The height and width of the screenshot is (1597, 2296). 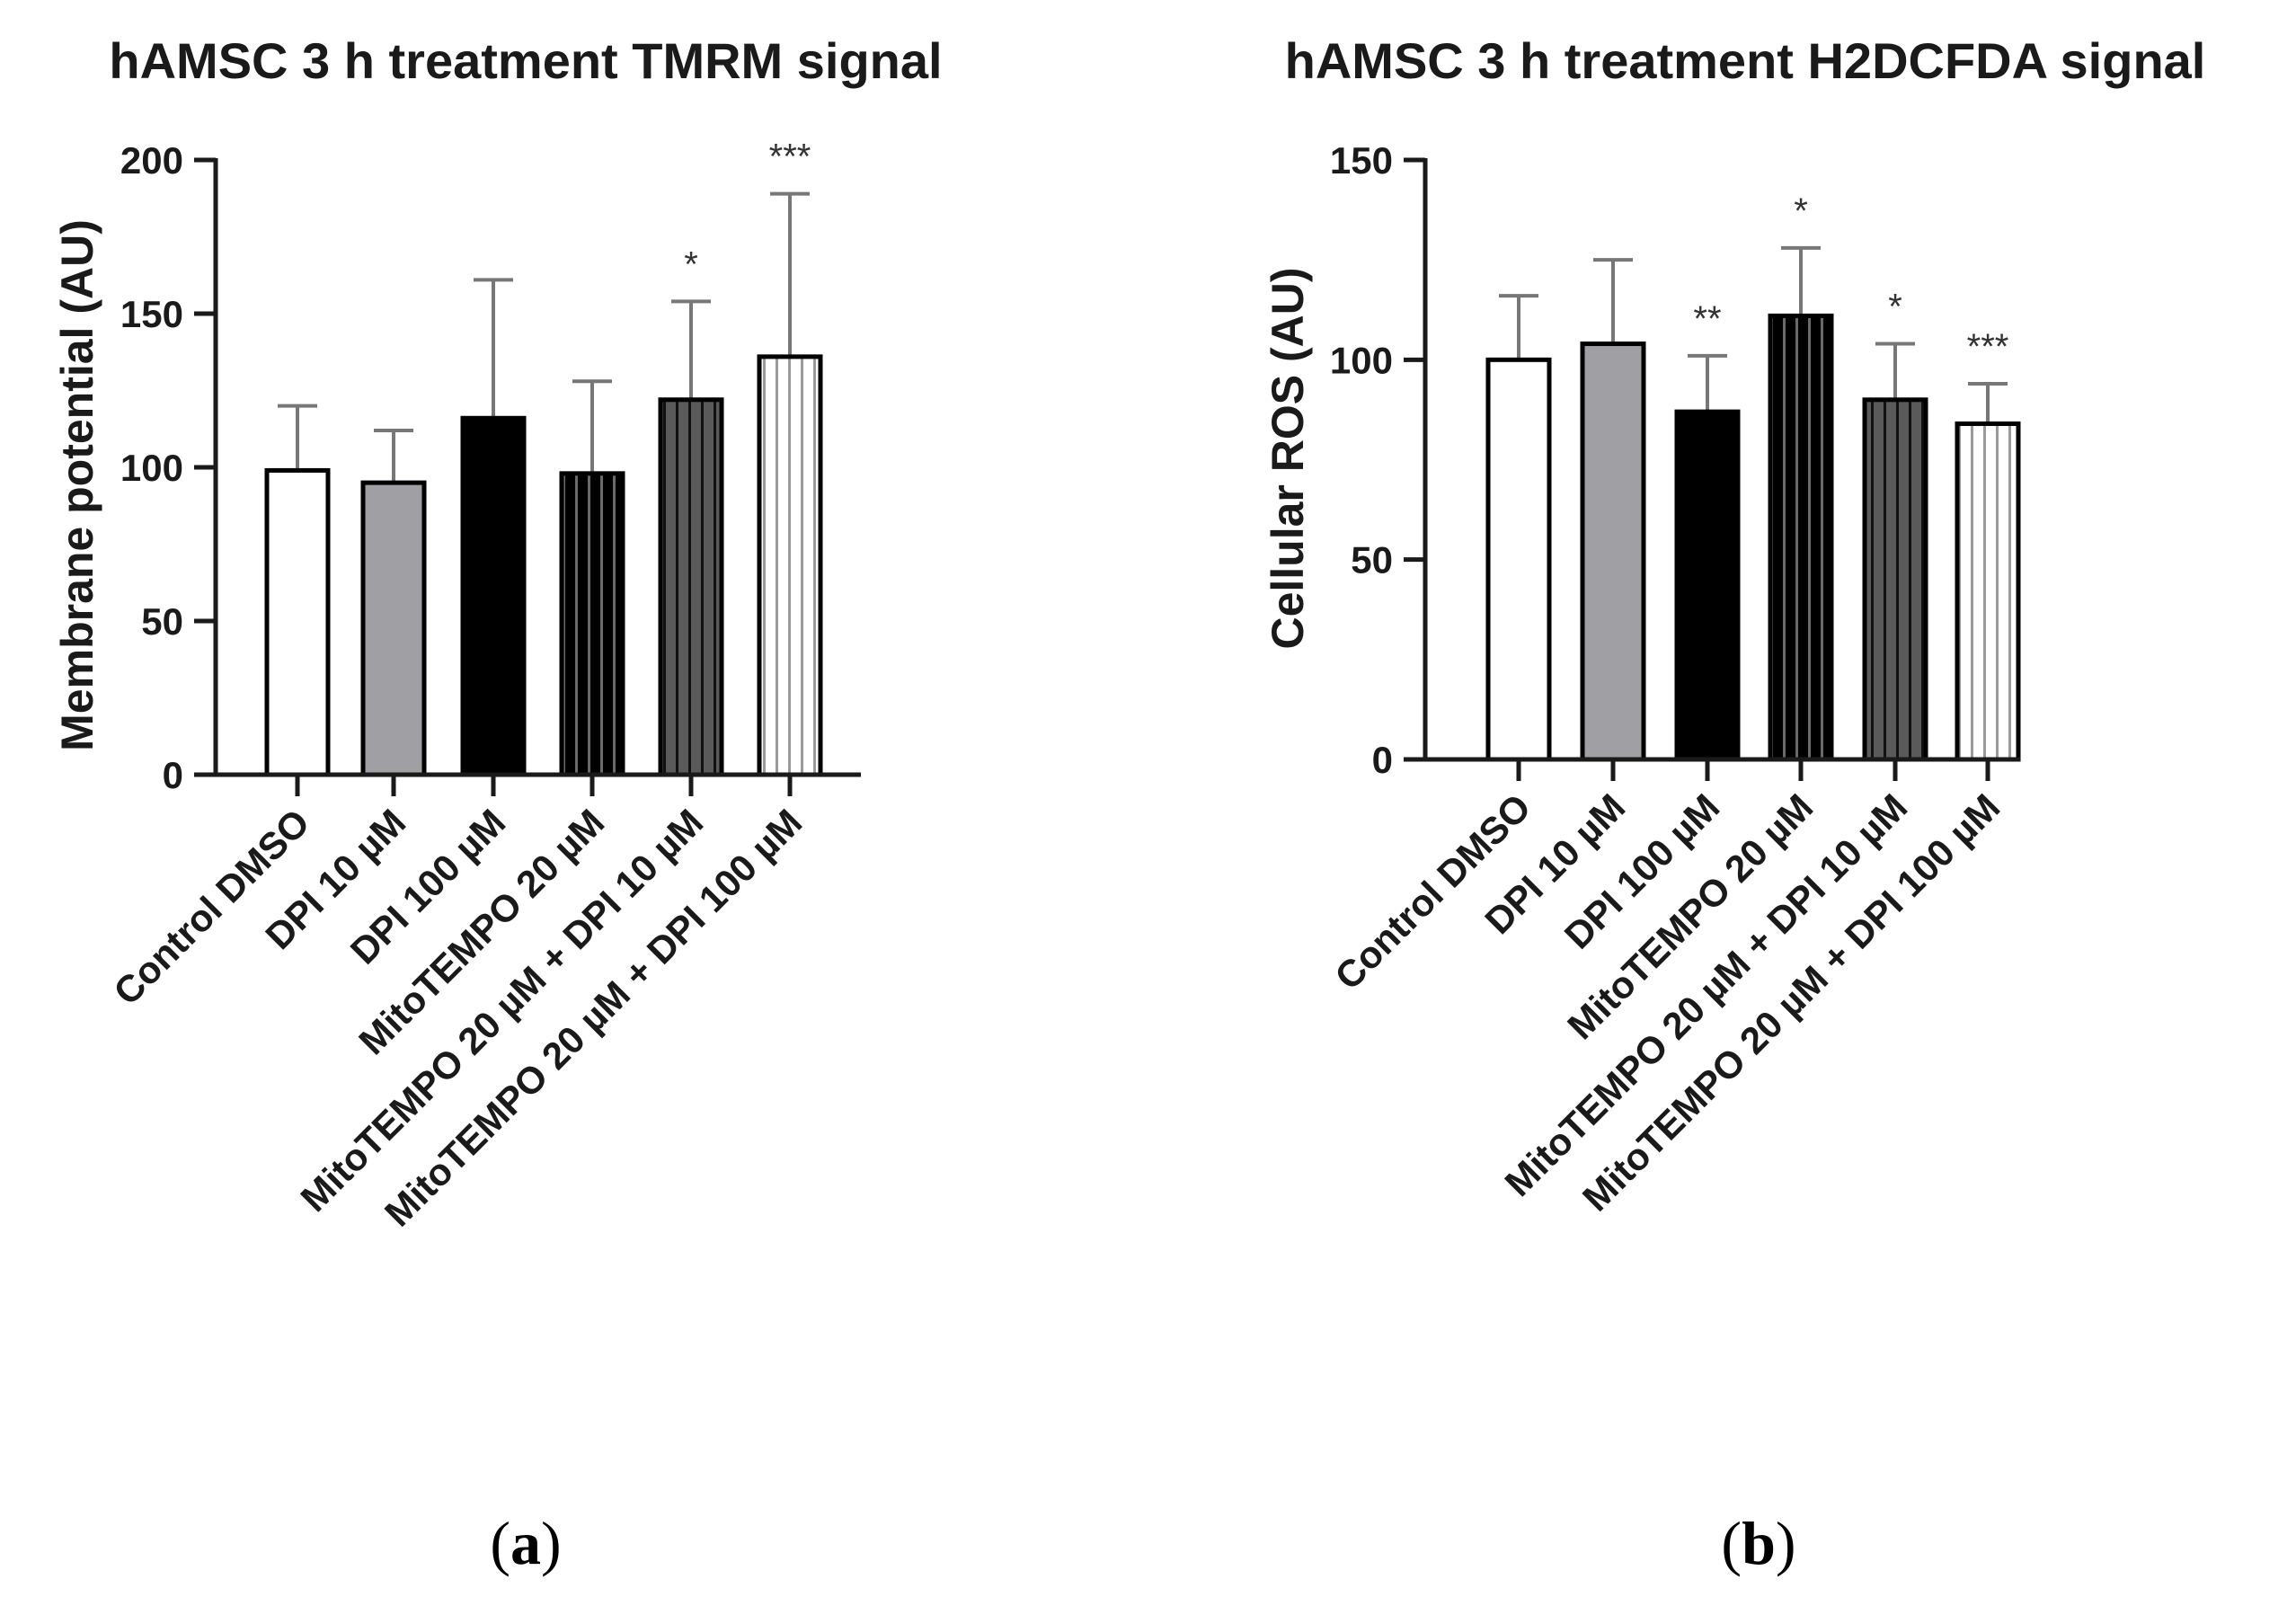 I want to click on panel-label-letter: a, so click(x=525, y=1543).